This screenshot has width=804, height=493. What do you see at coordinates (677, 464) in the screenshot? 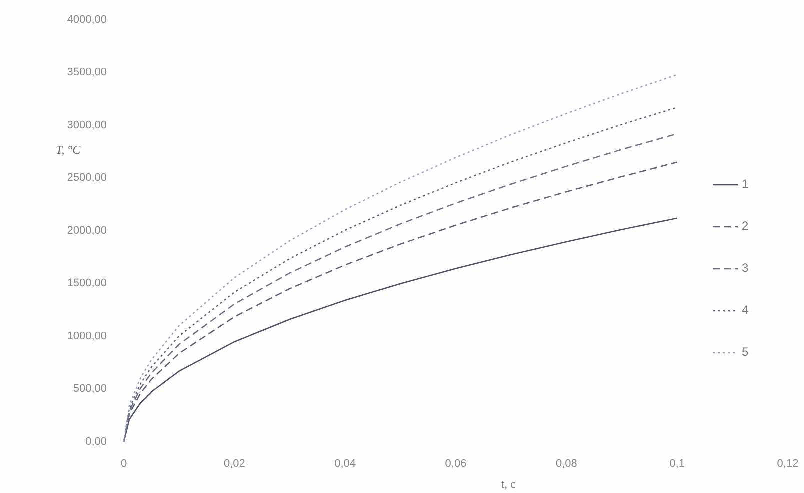
I see `x-tick-label: 0,1` at bounding box center [677, 464].